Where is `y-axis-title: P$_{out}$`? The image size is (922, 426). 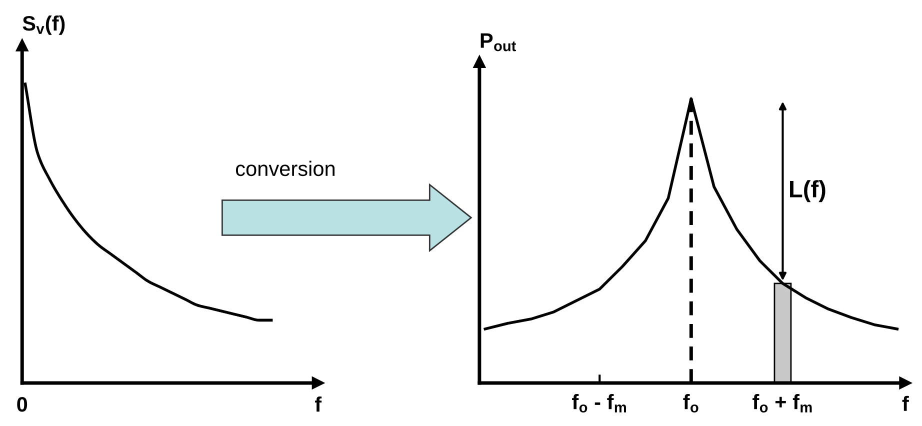
y-axis-title: P$_{out}$ is located at coordinates (498, 42).